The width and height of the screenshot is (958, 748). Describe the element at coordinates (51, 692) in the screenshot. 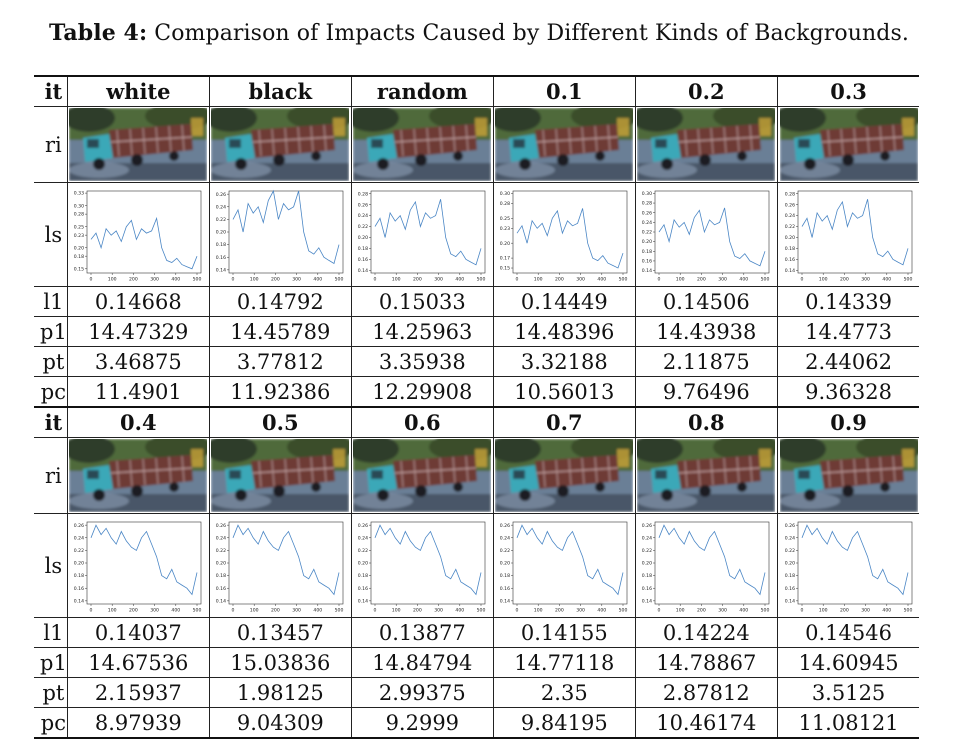

I see `row-label-pt: pt` at that location.